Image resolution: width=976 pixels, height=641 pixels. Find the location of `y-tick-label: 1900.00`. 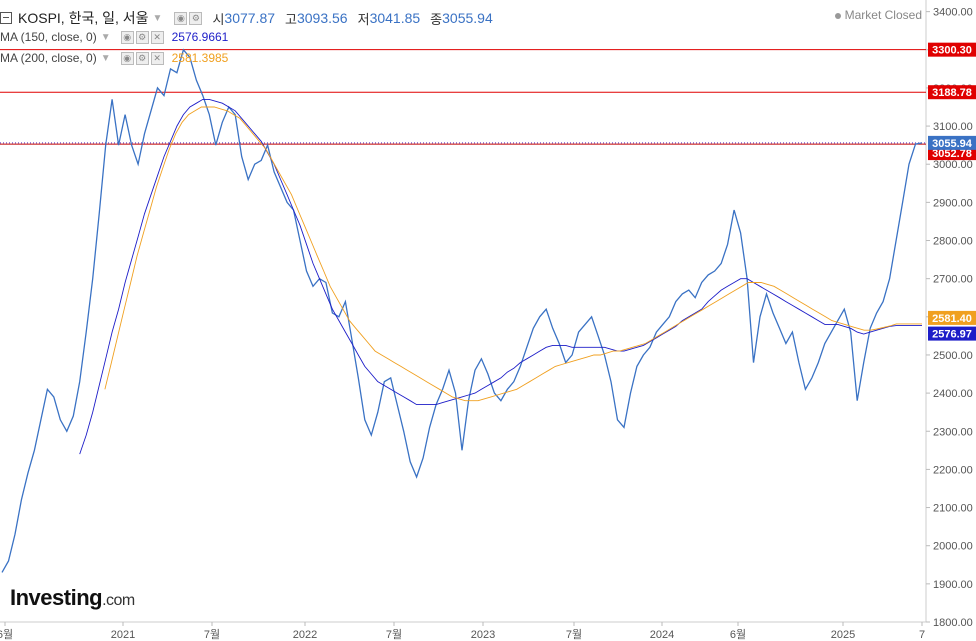

y-tick-label: 1900.00 is located at coordinates (953, 585).